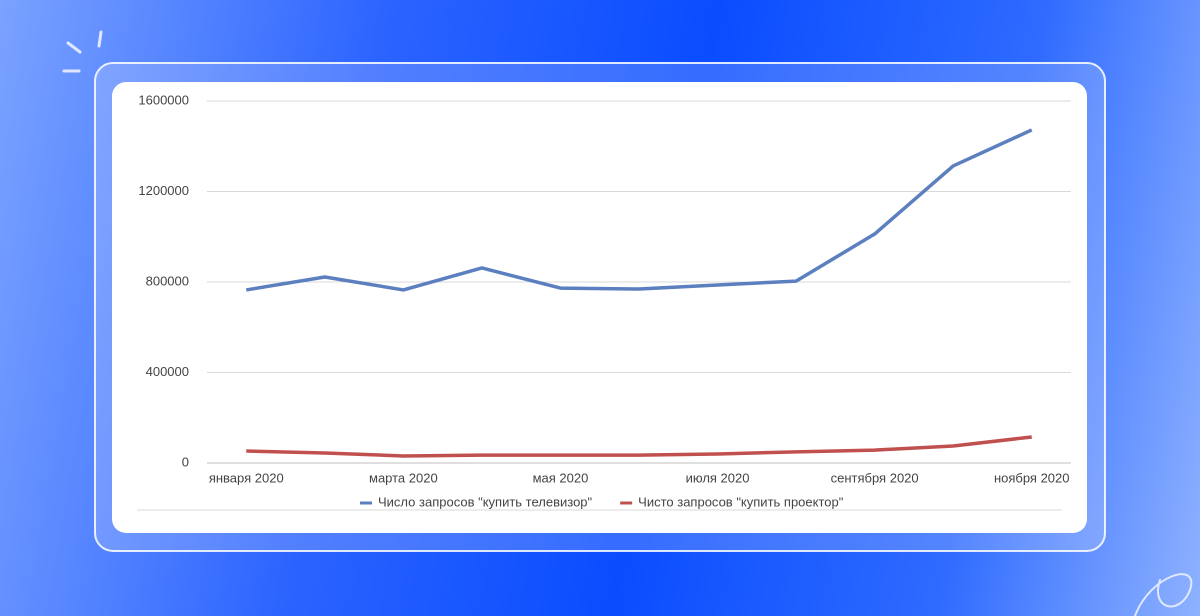  Describe the element at coordinates (718, 477) in the screenshot. I see `x-tick-label: июля 2020` at that location.